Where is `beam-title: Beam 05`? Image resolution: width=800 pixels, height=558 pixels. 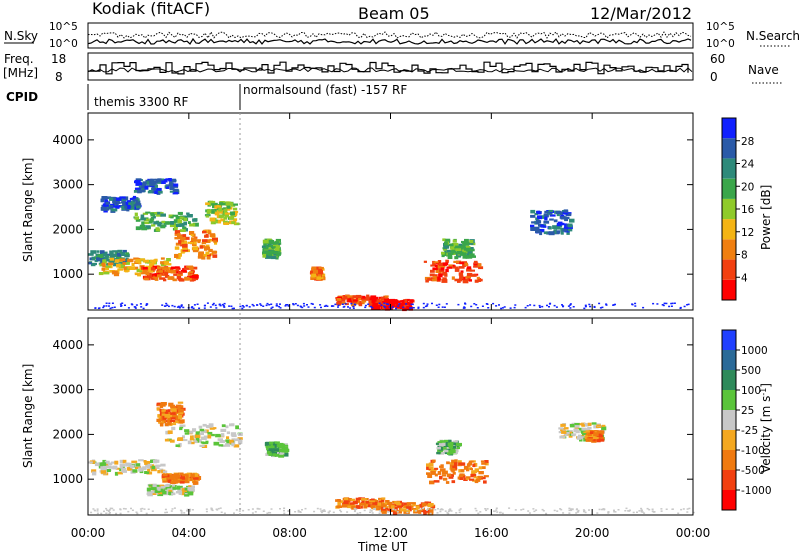
beam-title: Beam 05 is located at coordinates (394, 13).